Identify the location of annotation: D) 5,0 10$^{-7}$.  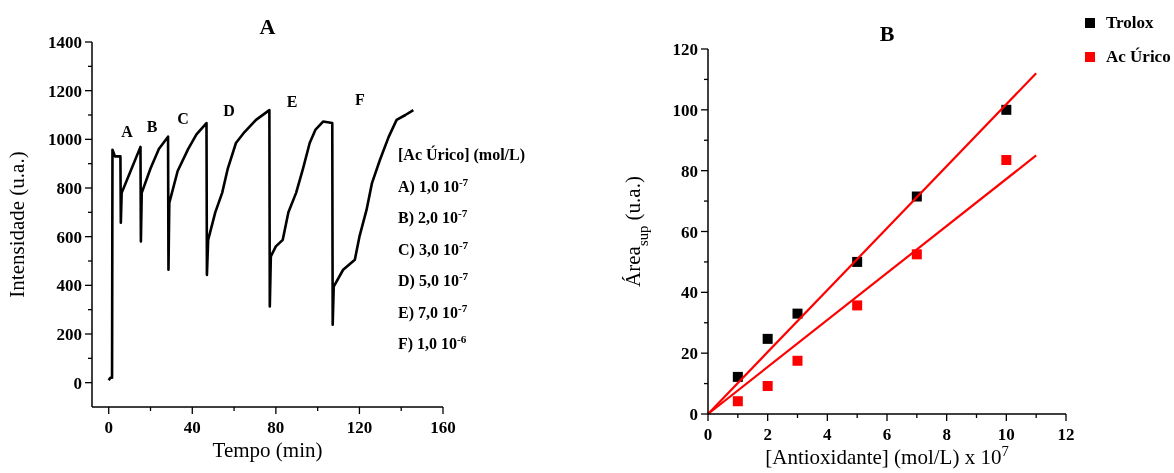
(433, 280).